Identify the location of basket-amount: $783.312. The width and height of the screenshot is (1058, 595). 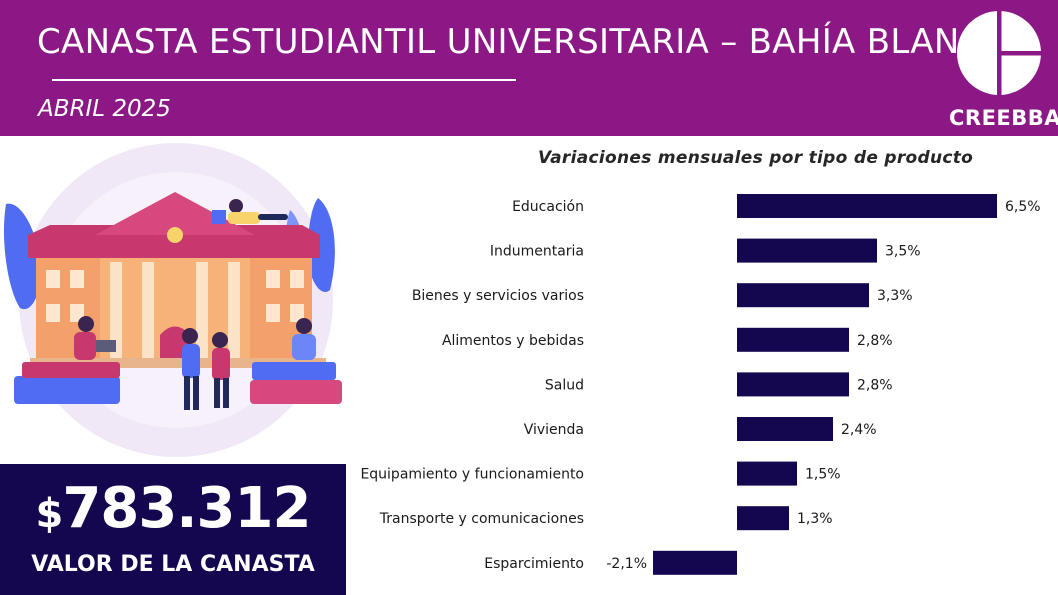
(173, 508).